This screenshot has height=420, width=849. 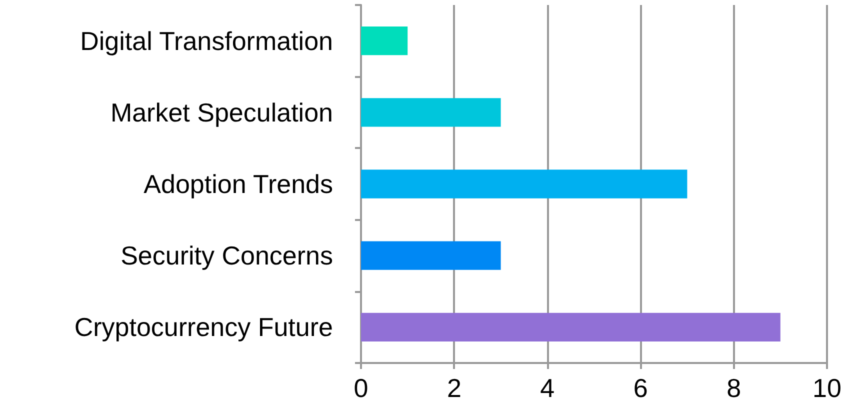 I want to click on y-tick-label: Cryptocurrency Future, so click(x=203, y=327).